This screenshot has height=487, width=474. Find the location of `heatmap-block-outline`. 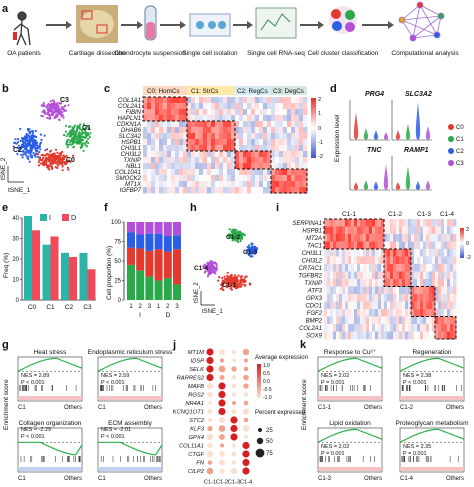

heatmap-block-outline is located at coordinates (397, 267).